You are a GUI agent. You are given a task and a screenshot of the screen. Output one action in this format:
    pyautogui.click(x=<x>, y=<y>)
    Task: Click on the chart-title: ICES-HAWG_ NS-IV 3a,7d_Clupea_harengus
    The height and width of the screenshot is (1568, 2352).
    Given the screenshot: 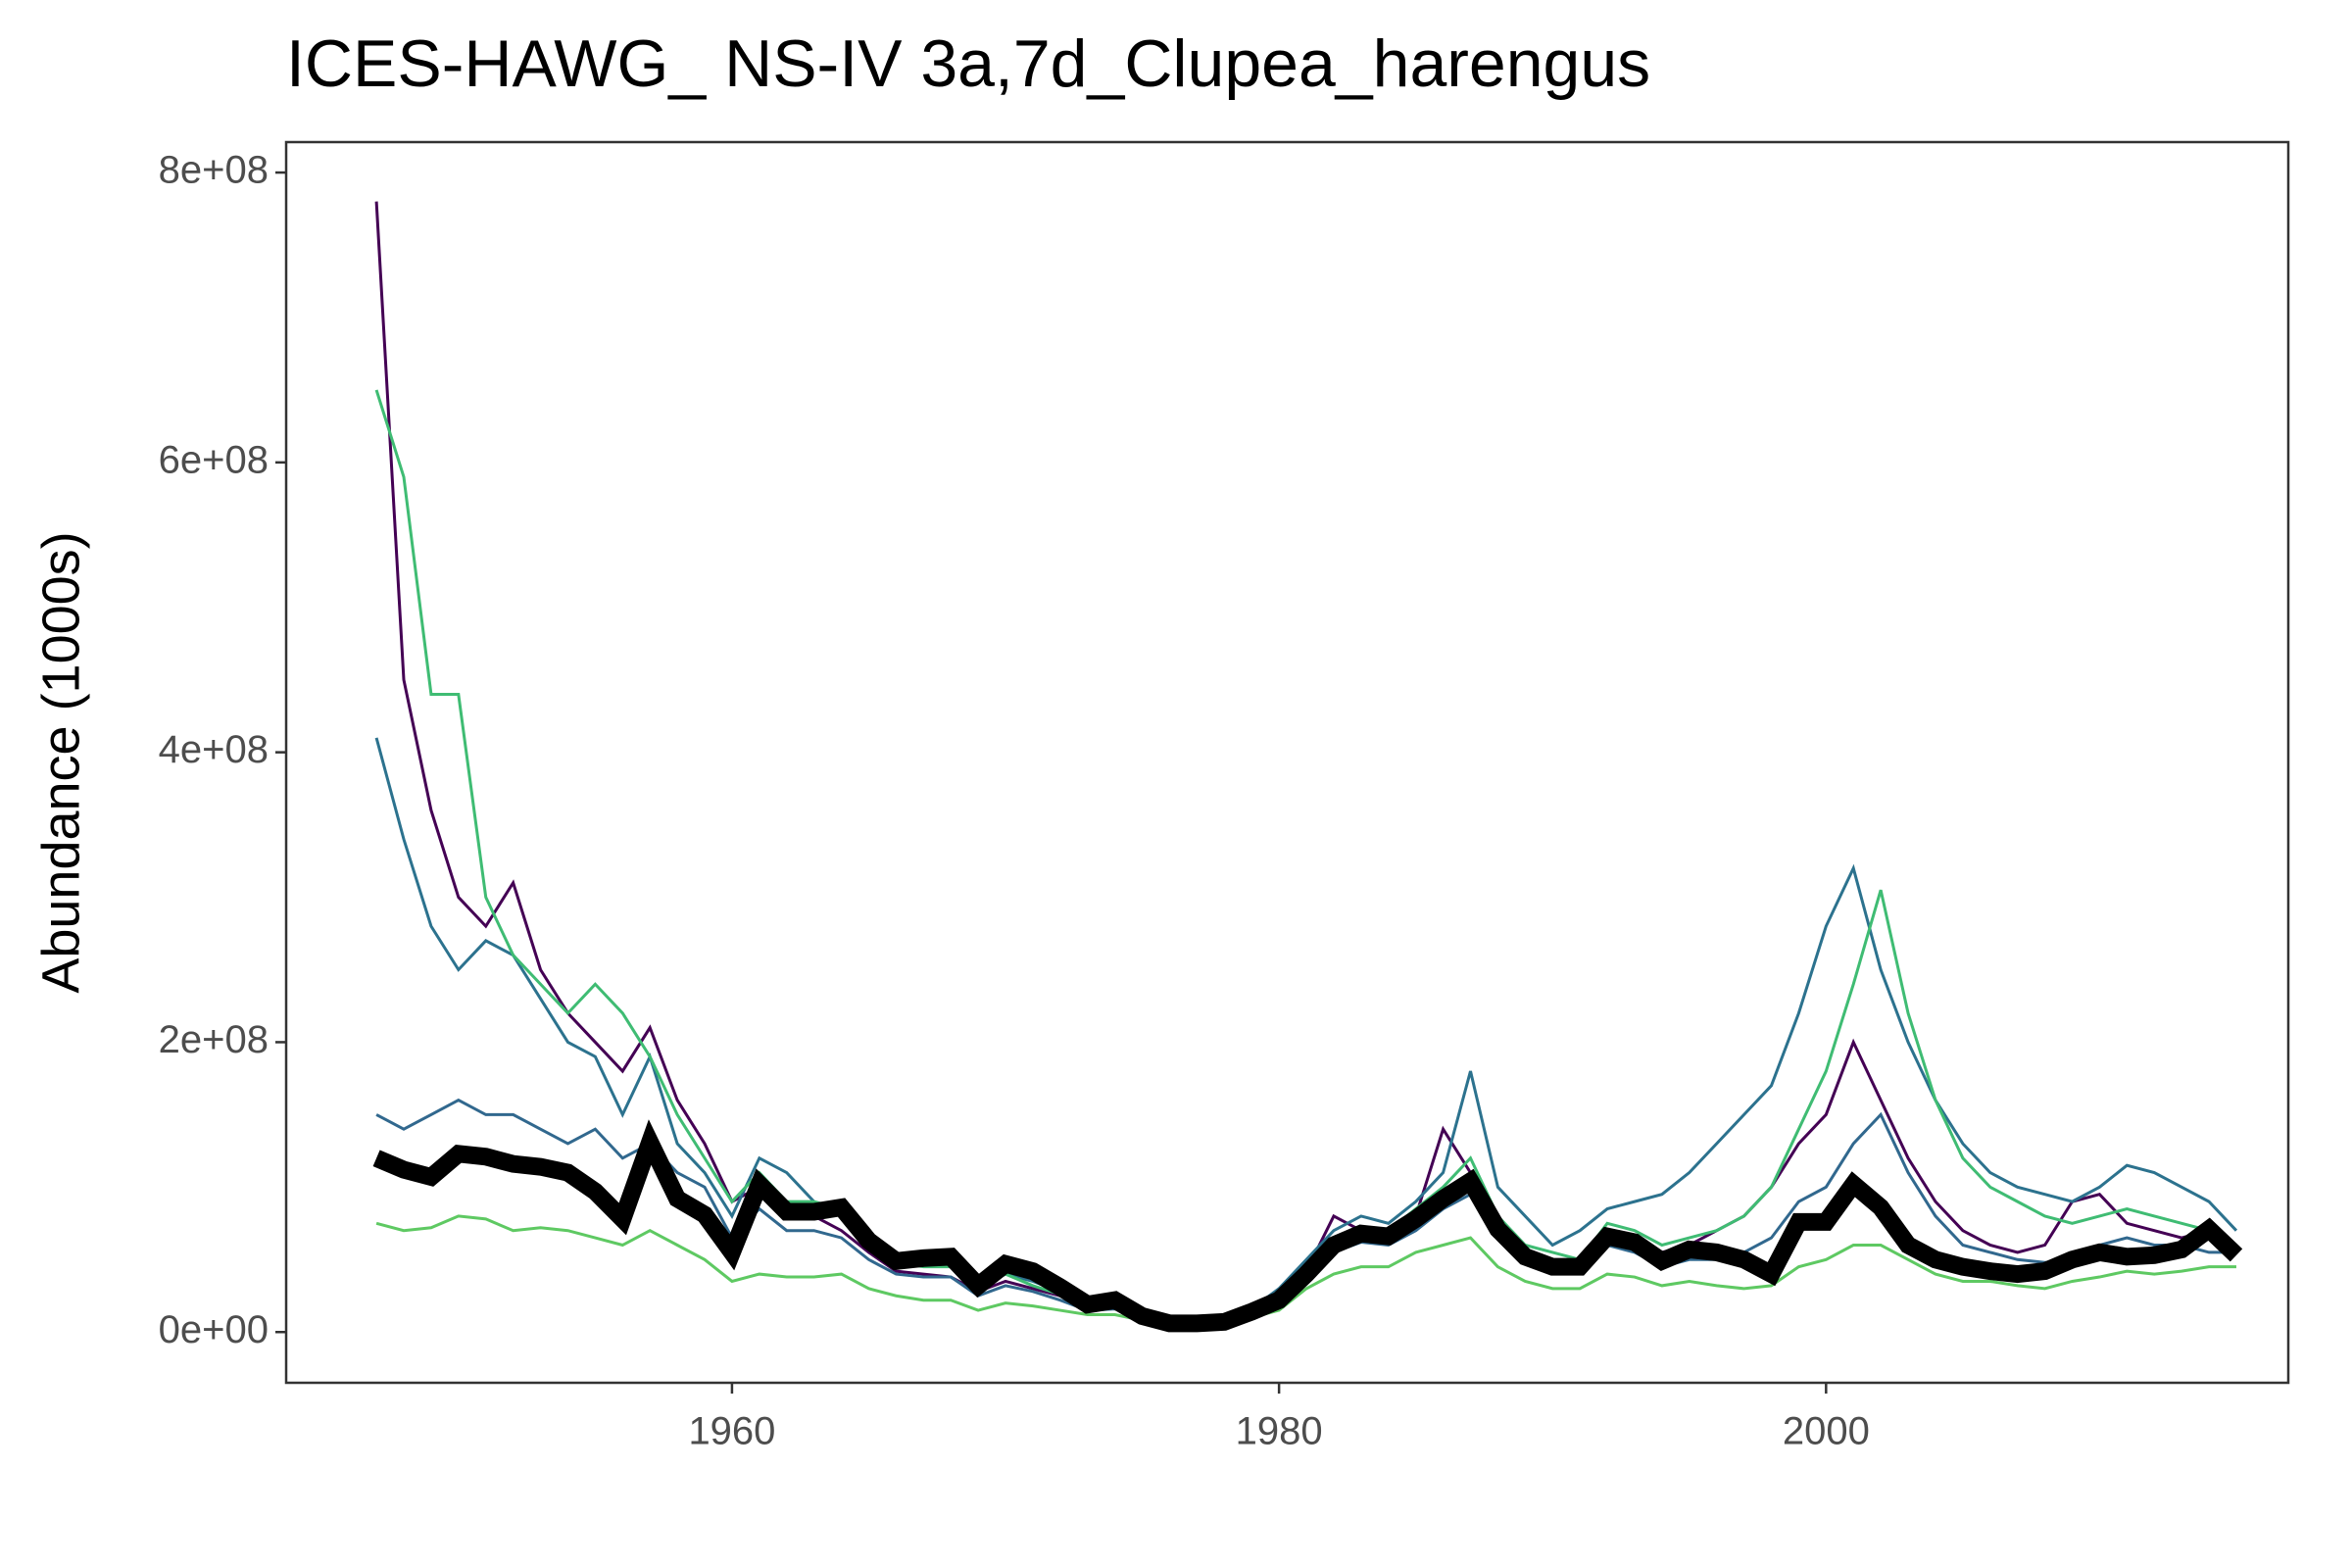 What is the action you would take?
    pyautogui.click(x=968, y=63)
    